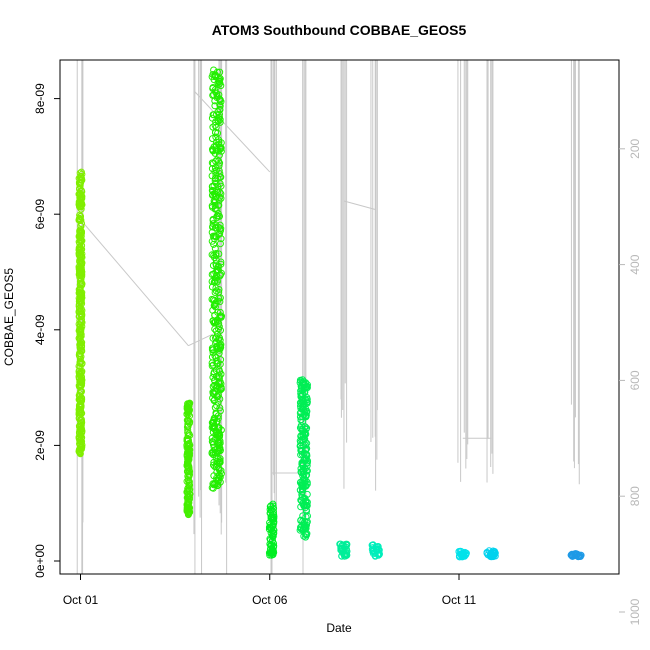 The width and height of the screenshot is (650, 650). What do you see at coordinates (81, 600) in the screenshot?
I see `x-tick-label: Oct 01` at bounding box center [81, 600].